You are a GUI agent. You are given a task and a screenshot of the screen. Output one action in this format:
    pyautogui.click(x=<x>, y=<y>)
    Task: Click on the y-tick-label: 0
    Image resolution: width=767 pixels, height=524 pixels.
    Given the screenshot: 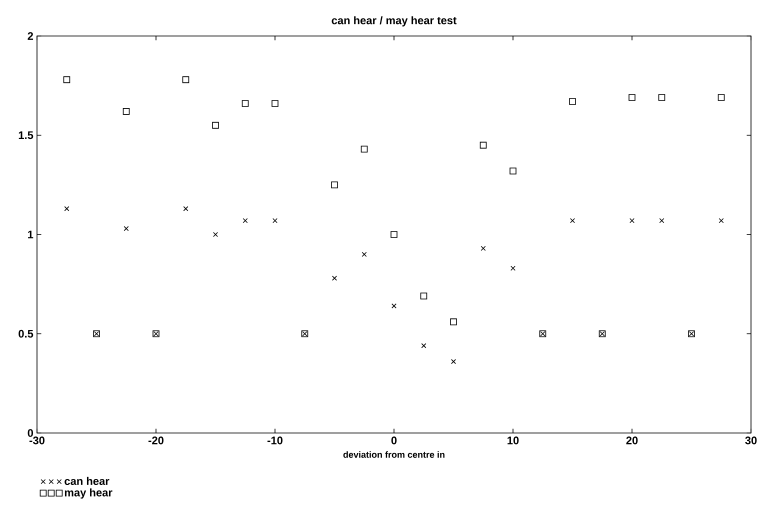 What is the action you would take?
    pyautogui.click(x=31, y=433)
    